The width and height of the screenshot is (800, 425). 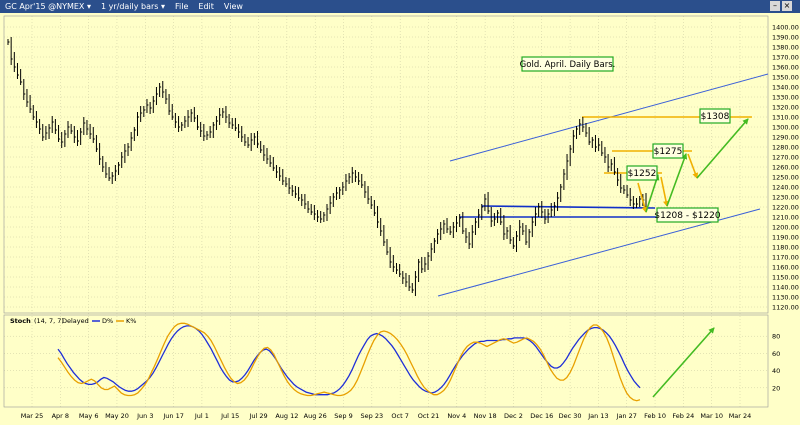 I want to click on date-tick-label: Mar 25, so click(x=32, y=416).